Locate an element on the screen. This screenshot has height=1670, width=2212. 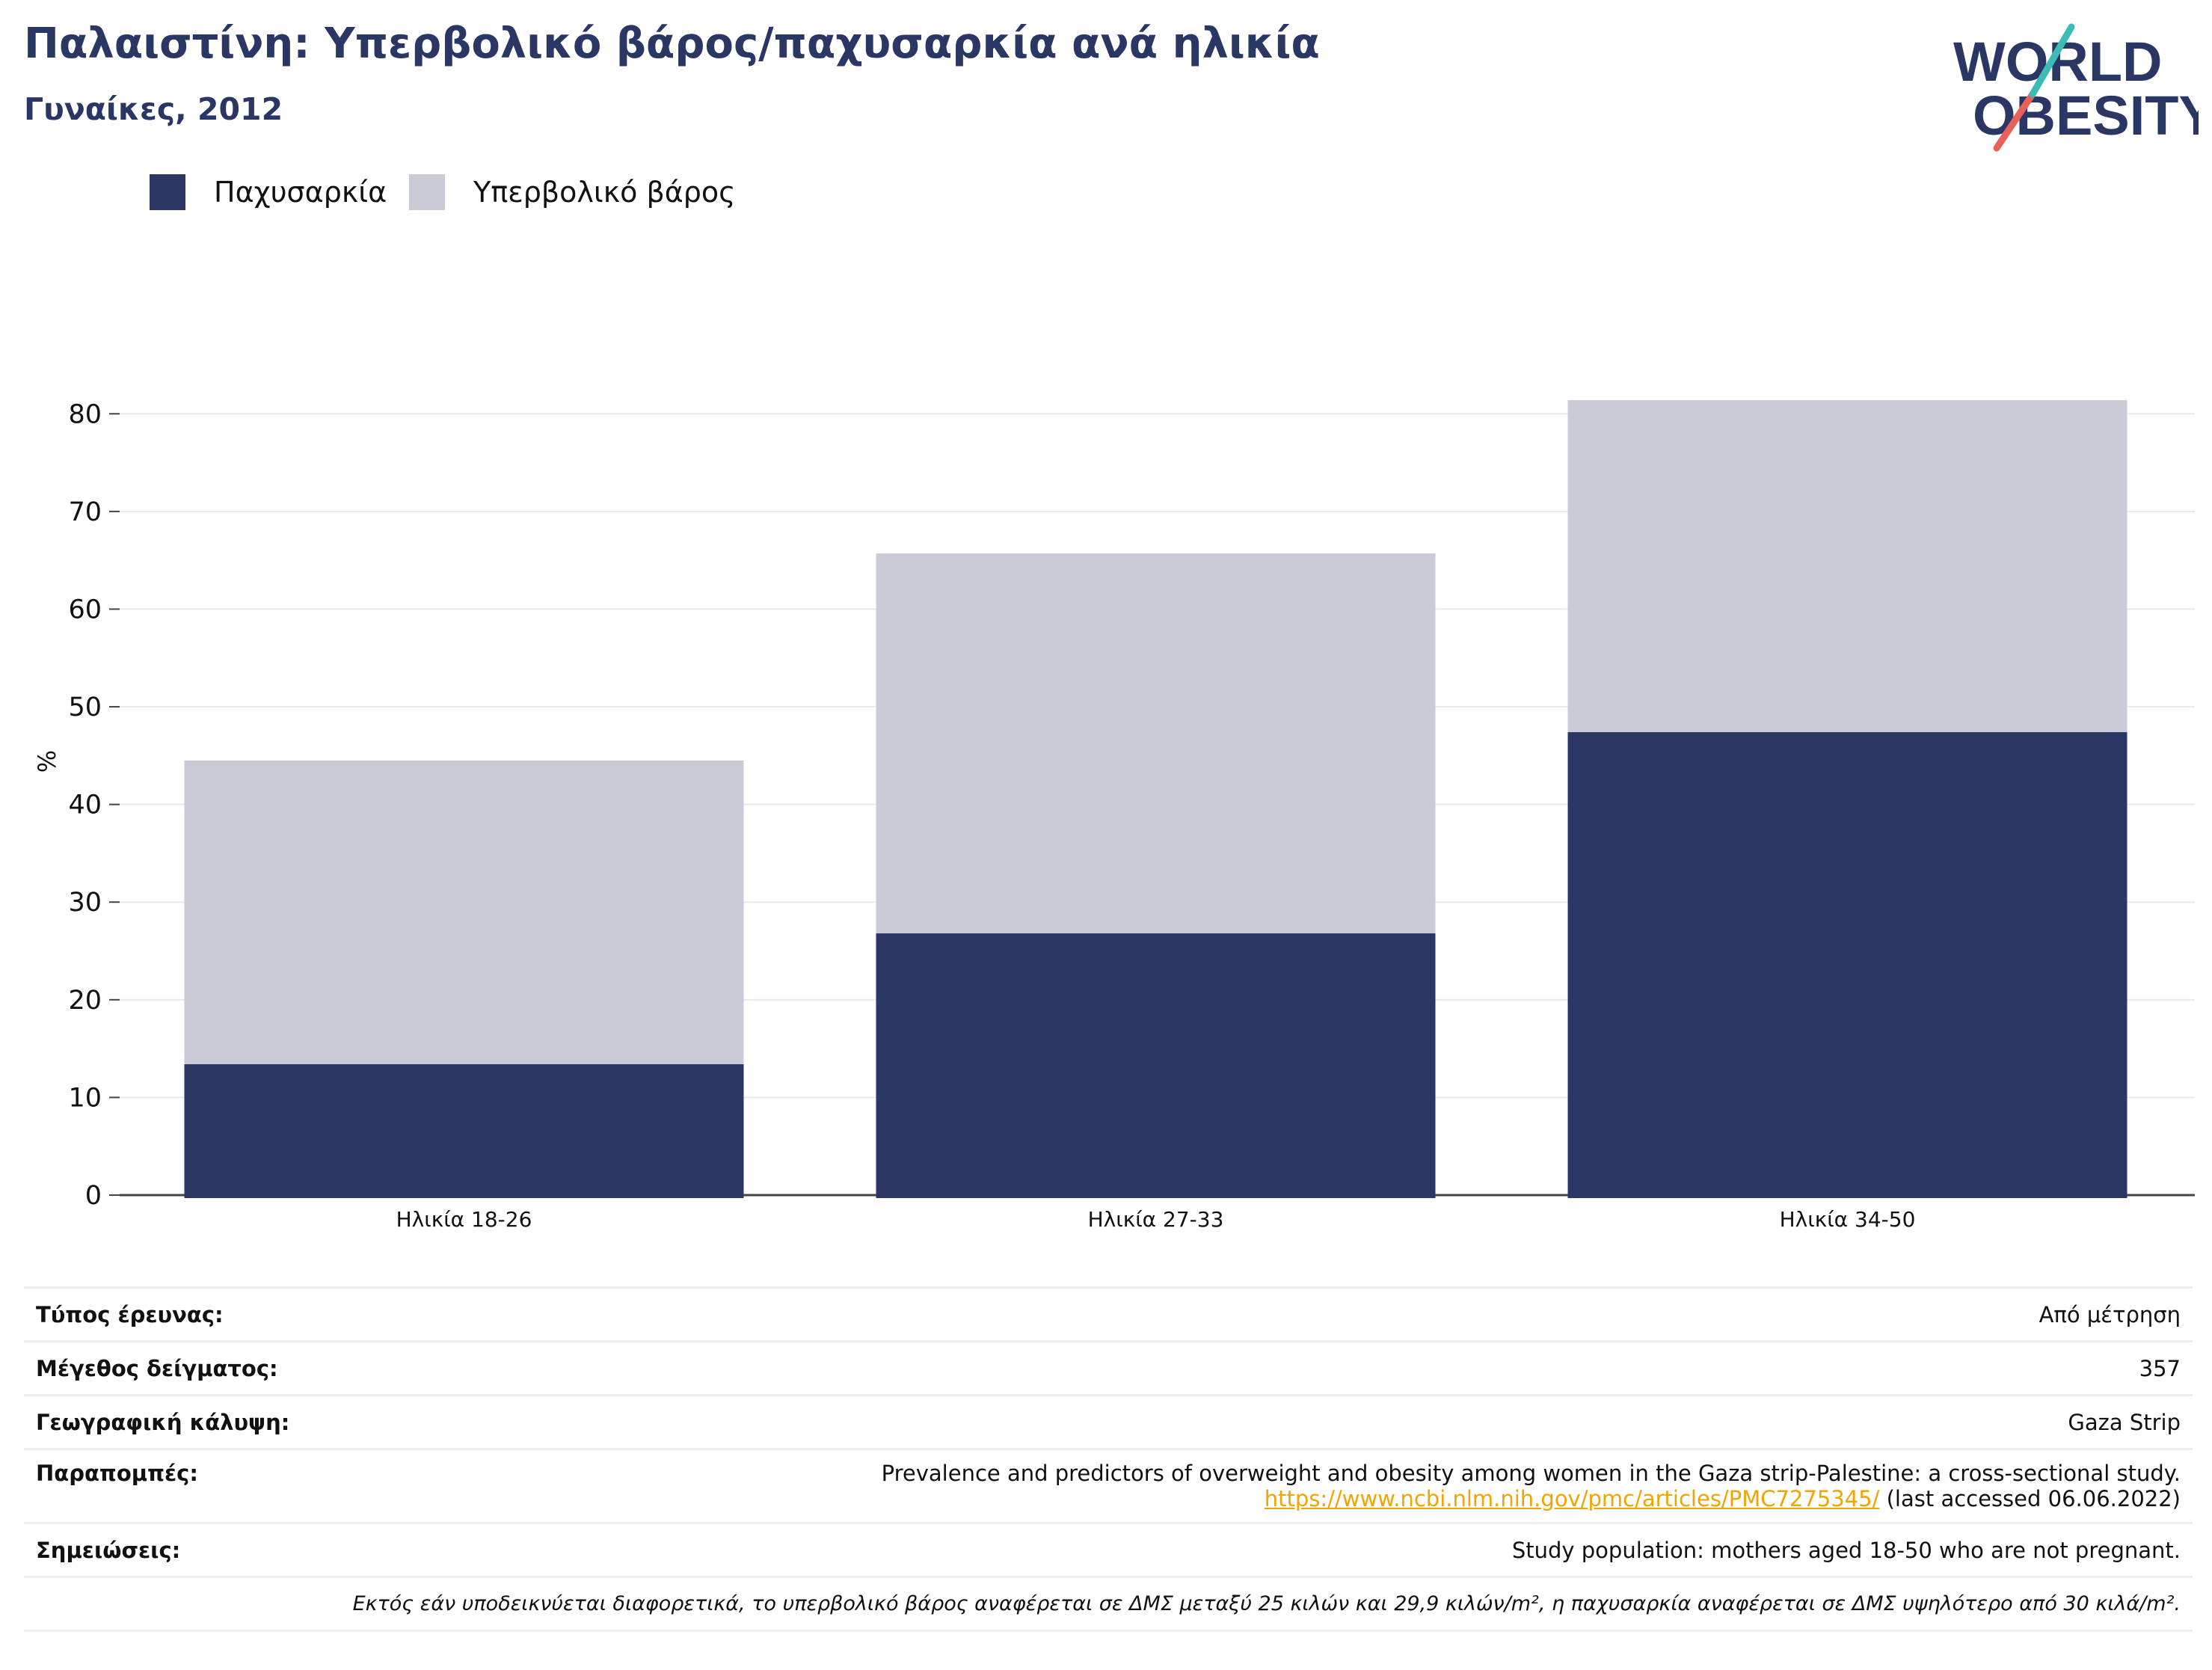
y-tick-label-60: 60 is located at coordinates (85, 609).